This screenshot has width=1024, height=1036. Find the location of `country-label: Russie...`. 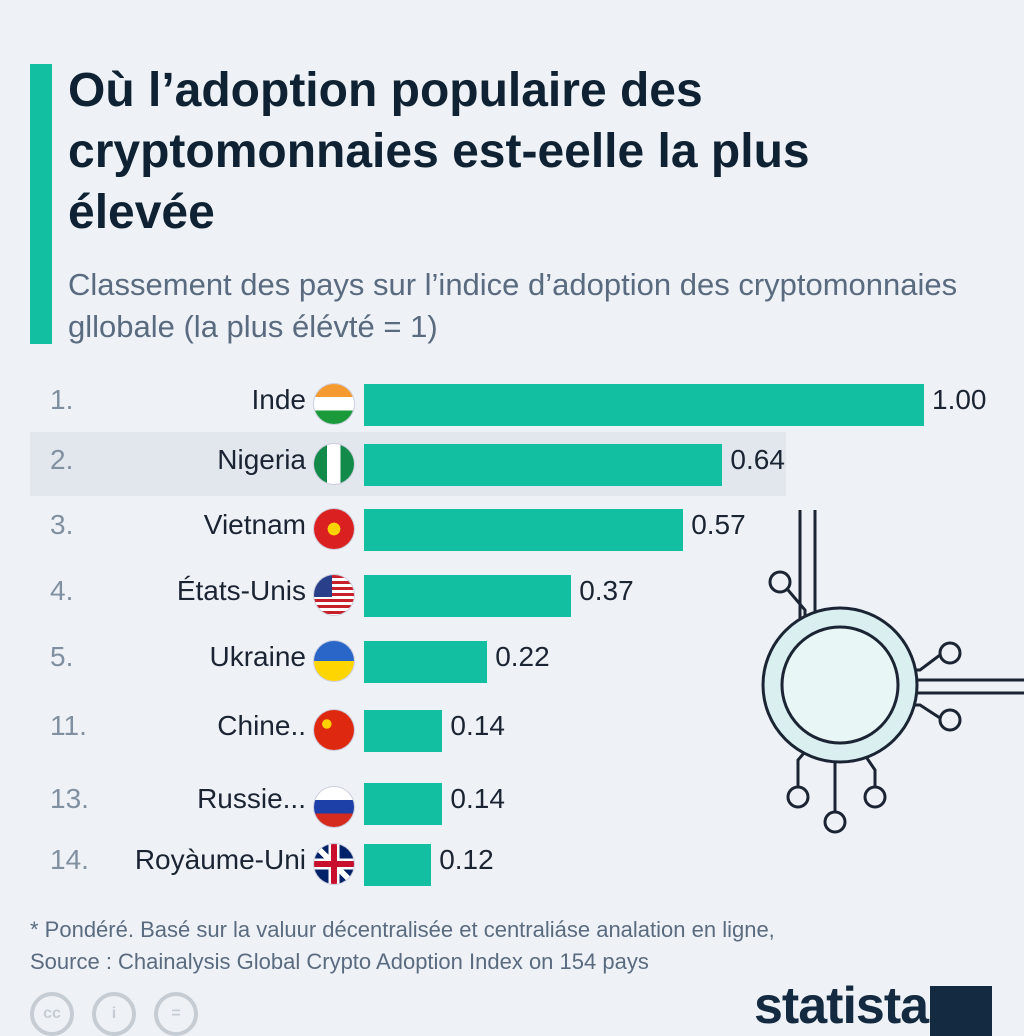

country-label: Russie... is located at coordinates (251, 798).